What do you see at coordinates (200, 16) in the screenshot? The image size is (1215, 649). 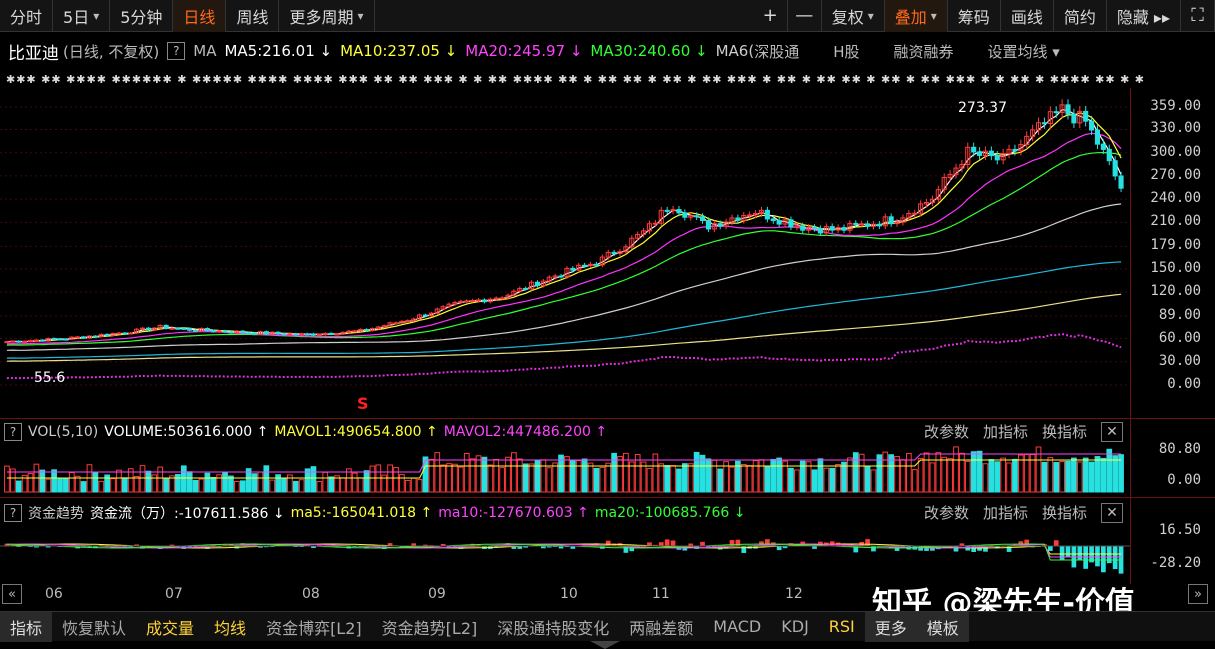 I see `left-tab-3: 日线` at bounding box center [200, 16].